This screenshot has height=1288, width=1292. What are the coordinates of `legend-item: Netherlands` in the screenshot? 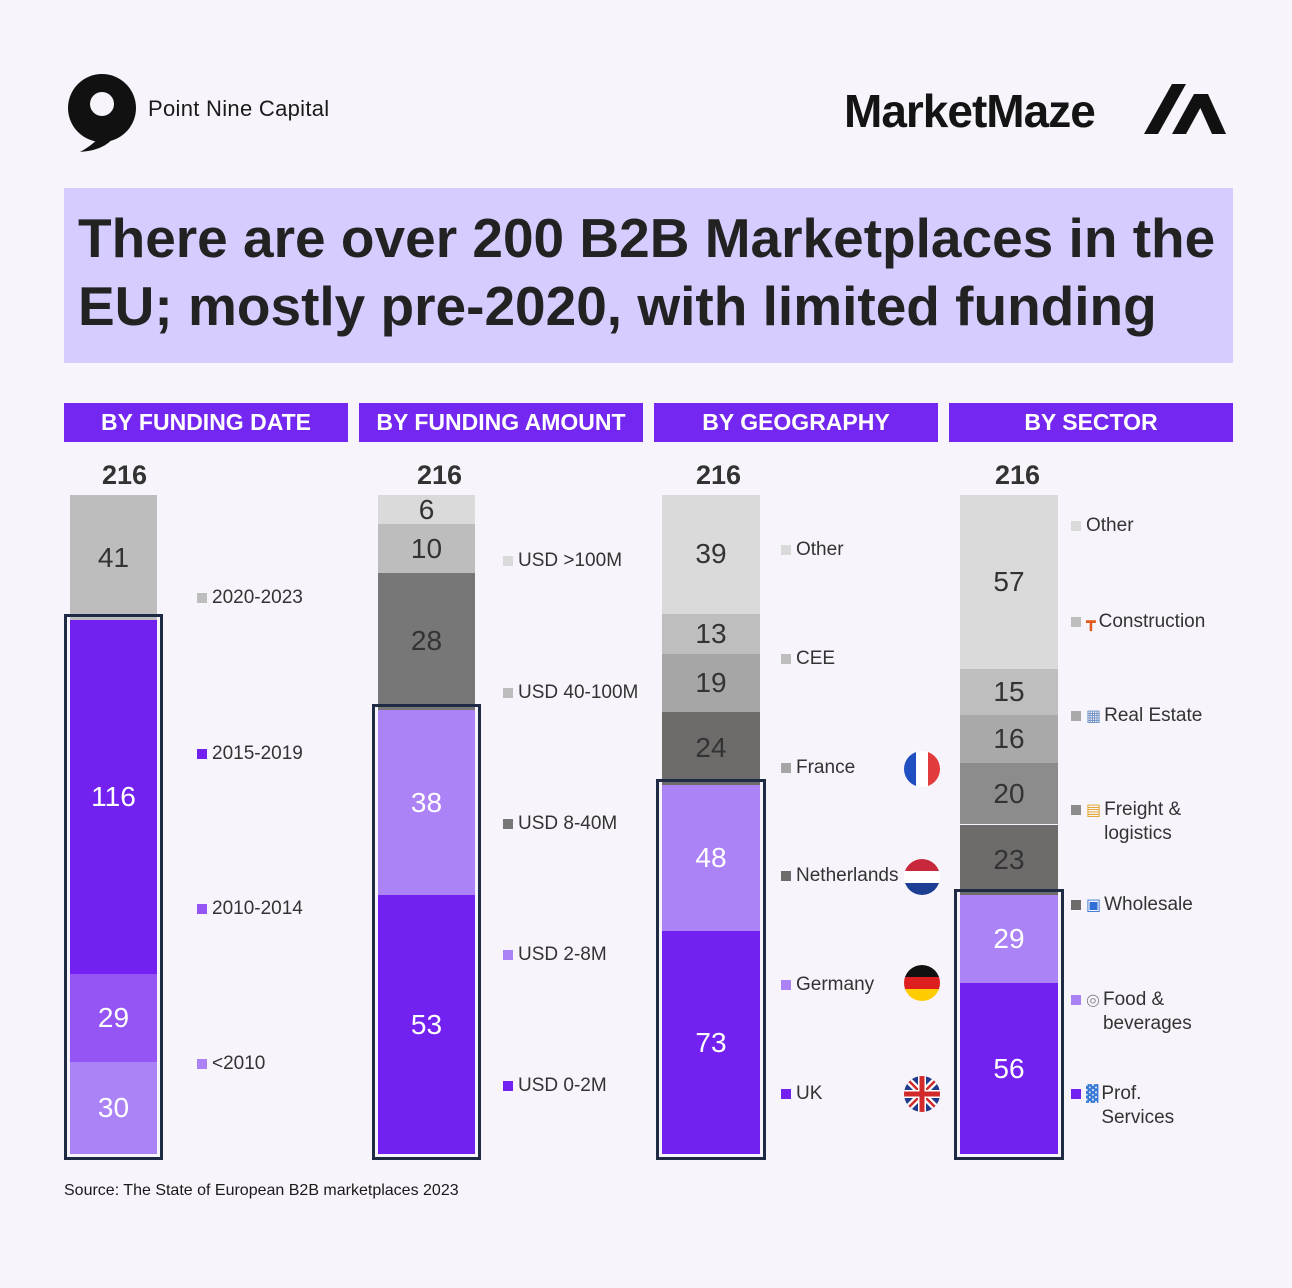 It's located at (839, 876).